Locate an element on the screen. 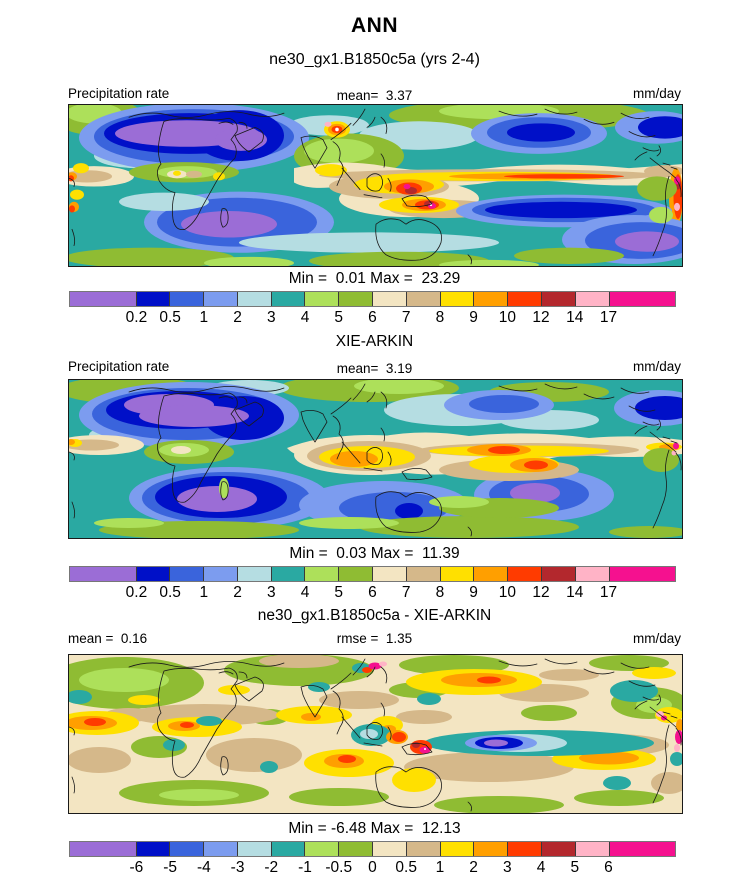 This screenshot has height=884, width=733. panel2-variable-label: Precipitation rate is located at coordinates (119, 366).